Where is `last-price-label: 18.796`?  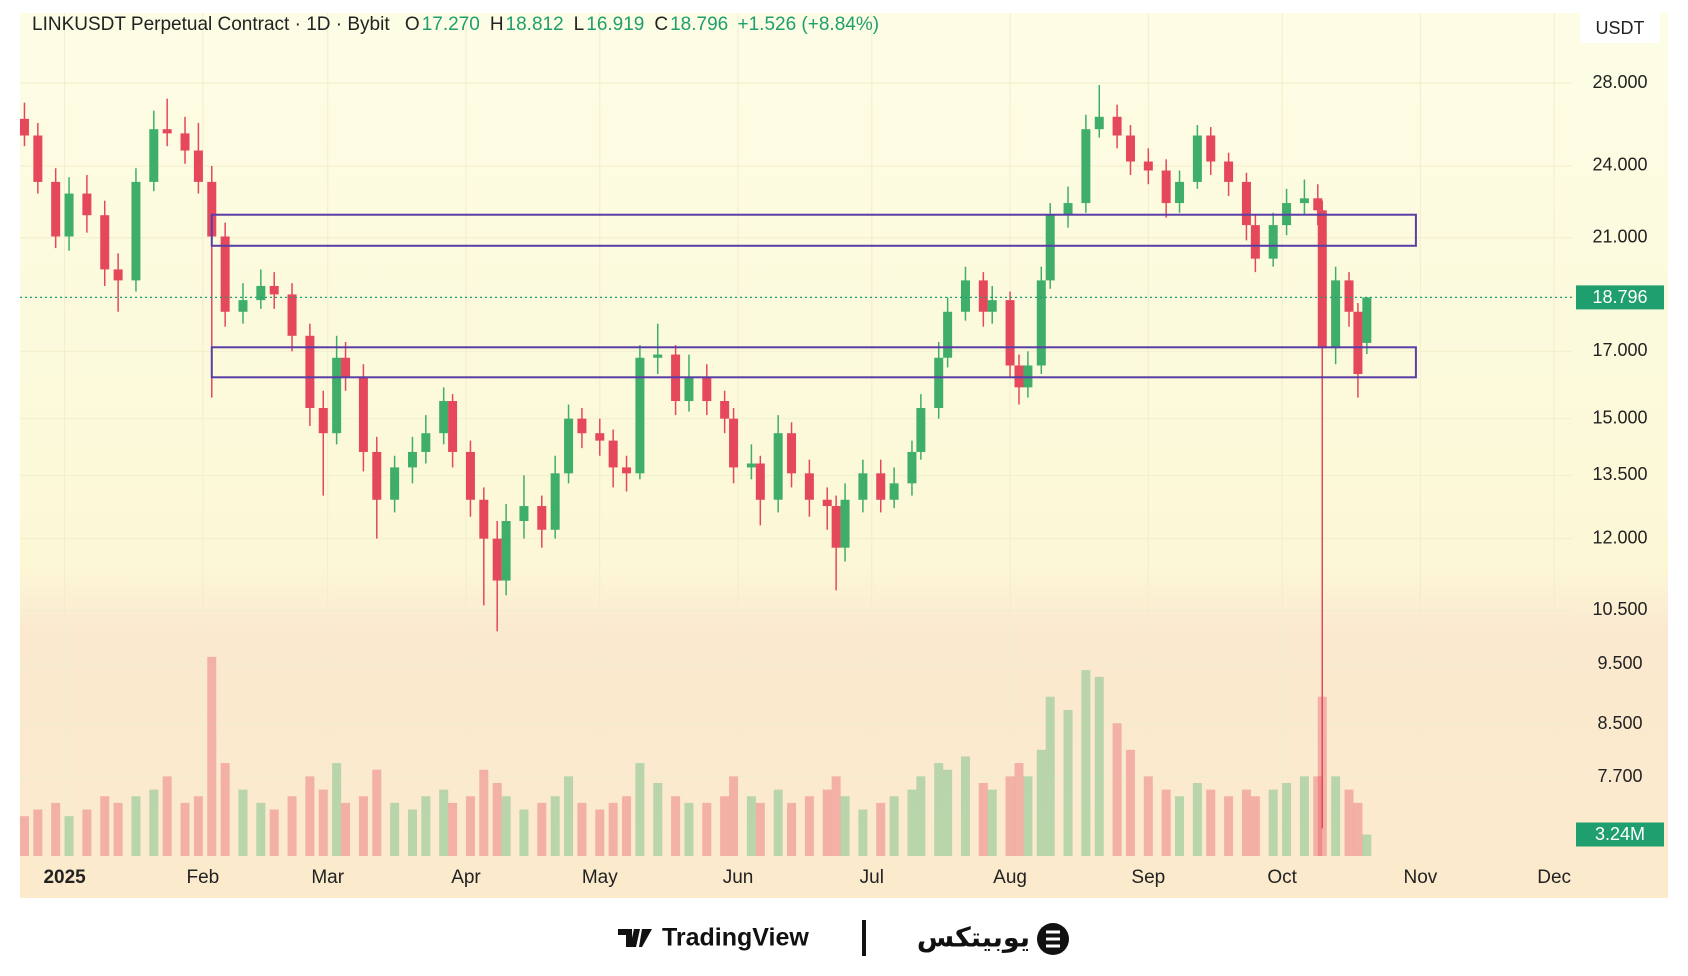 last-price-label: 18.796 is located at coordinates (1619, 297).